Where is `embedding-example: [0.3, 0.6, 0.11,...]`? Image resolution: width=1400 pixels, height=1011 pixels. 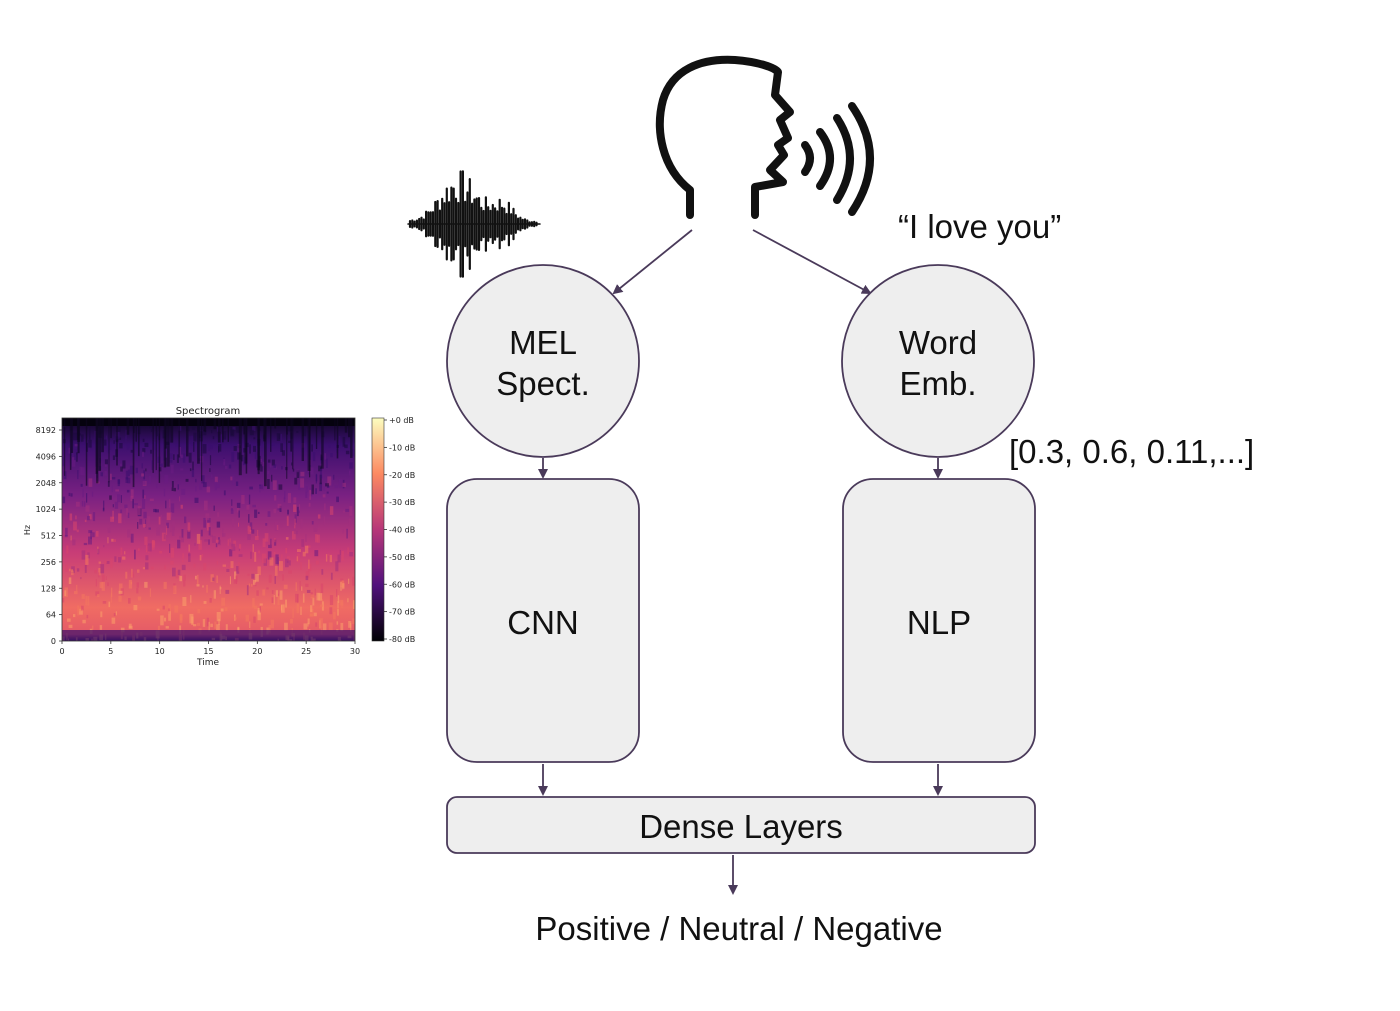 embedding-example: [0.3, 0.6, 0.11,...] is located at coordinates (1131, 451).